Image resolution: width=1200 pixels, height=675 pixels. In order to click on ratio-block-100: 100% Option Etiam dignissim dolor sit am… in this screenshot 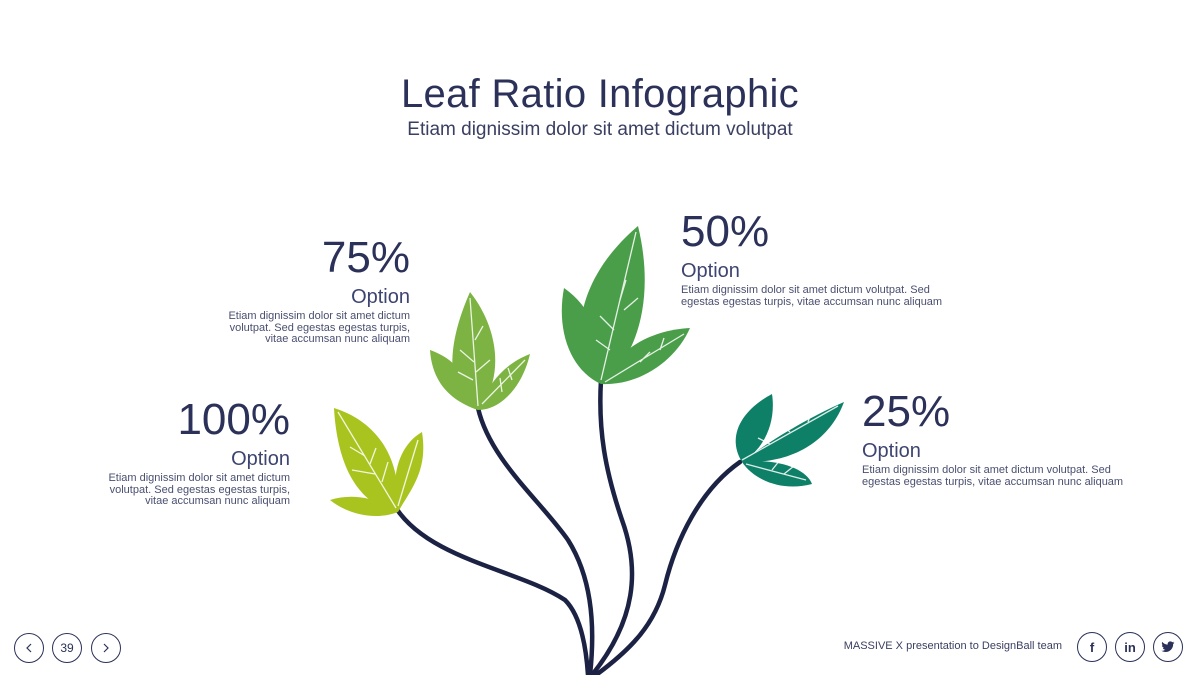, I will do `click(175, 453)`.